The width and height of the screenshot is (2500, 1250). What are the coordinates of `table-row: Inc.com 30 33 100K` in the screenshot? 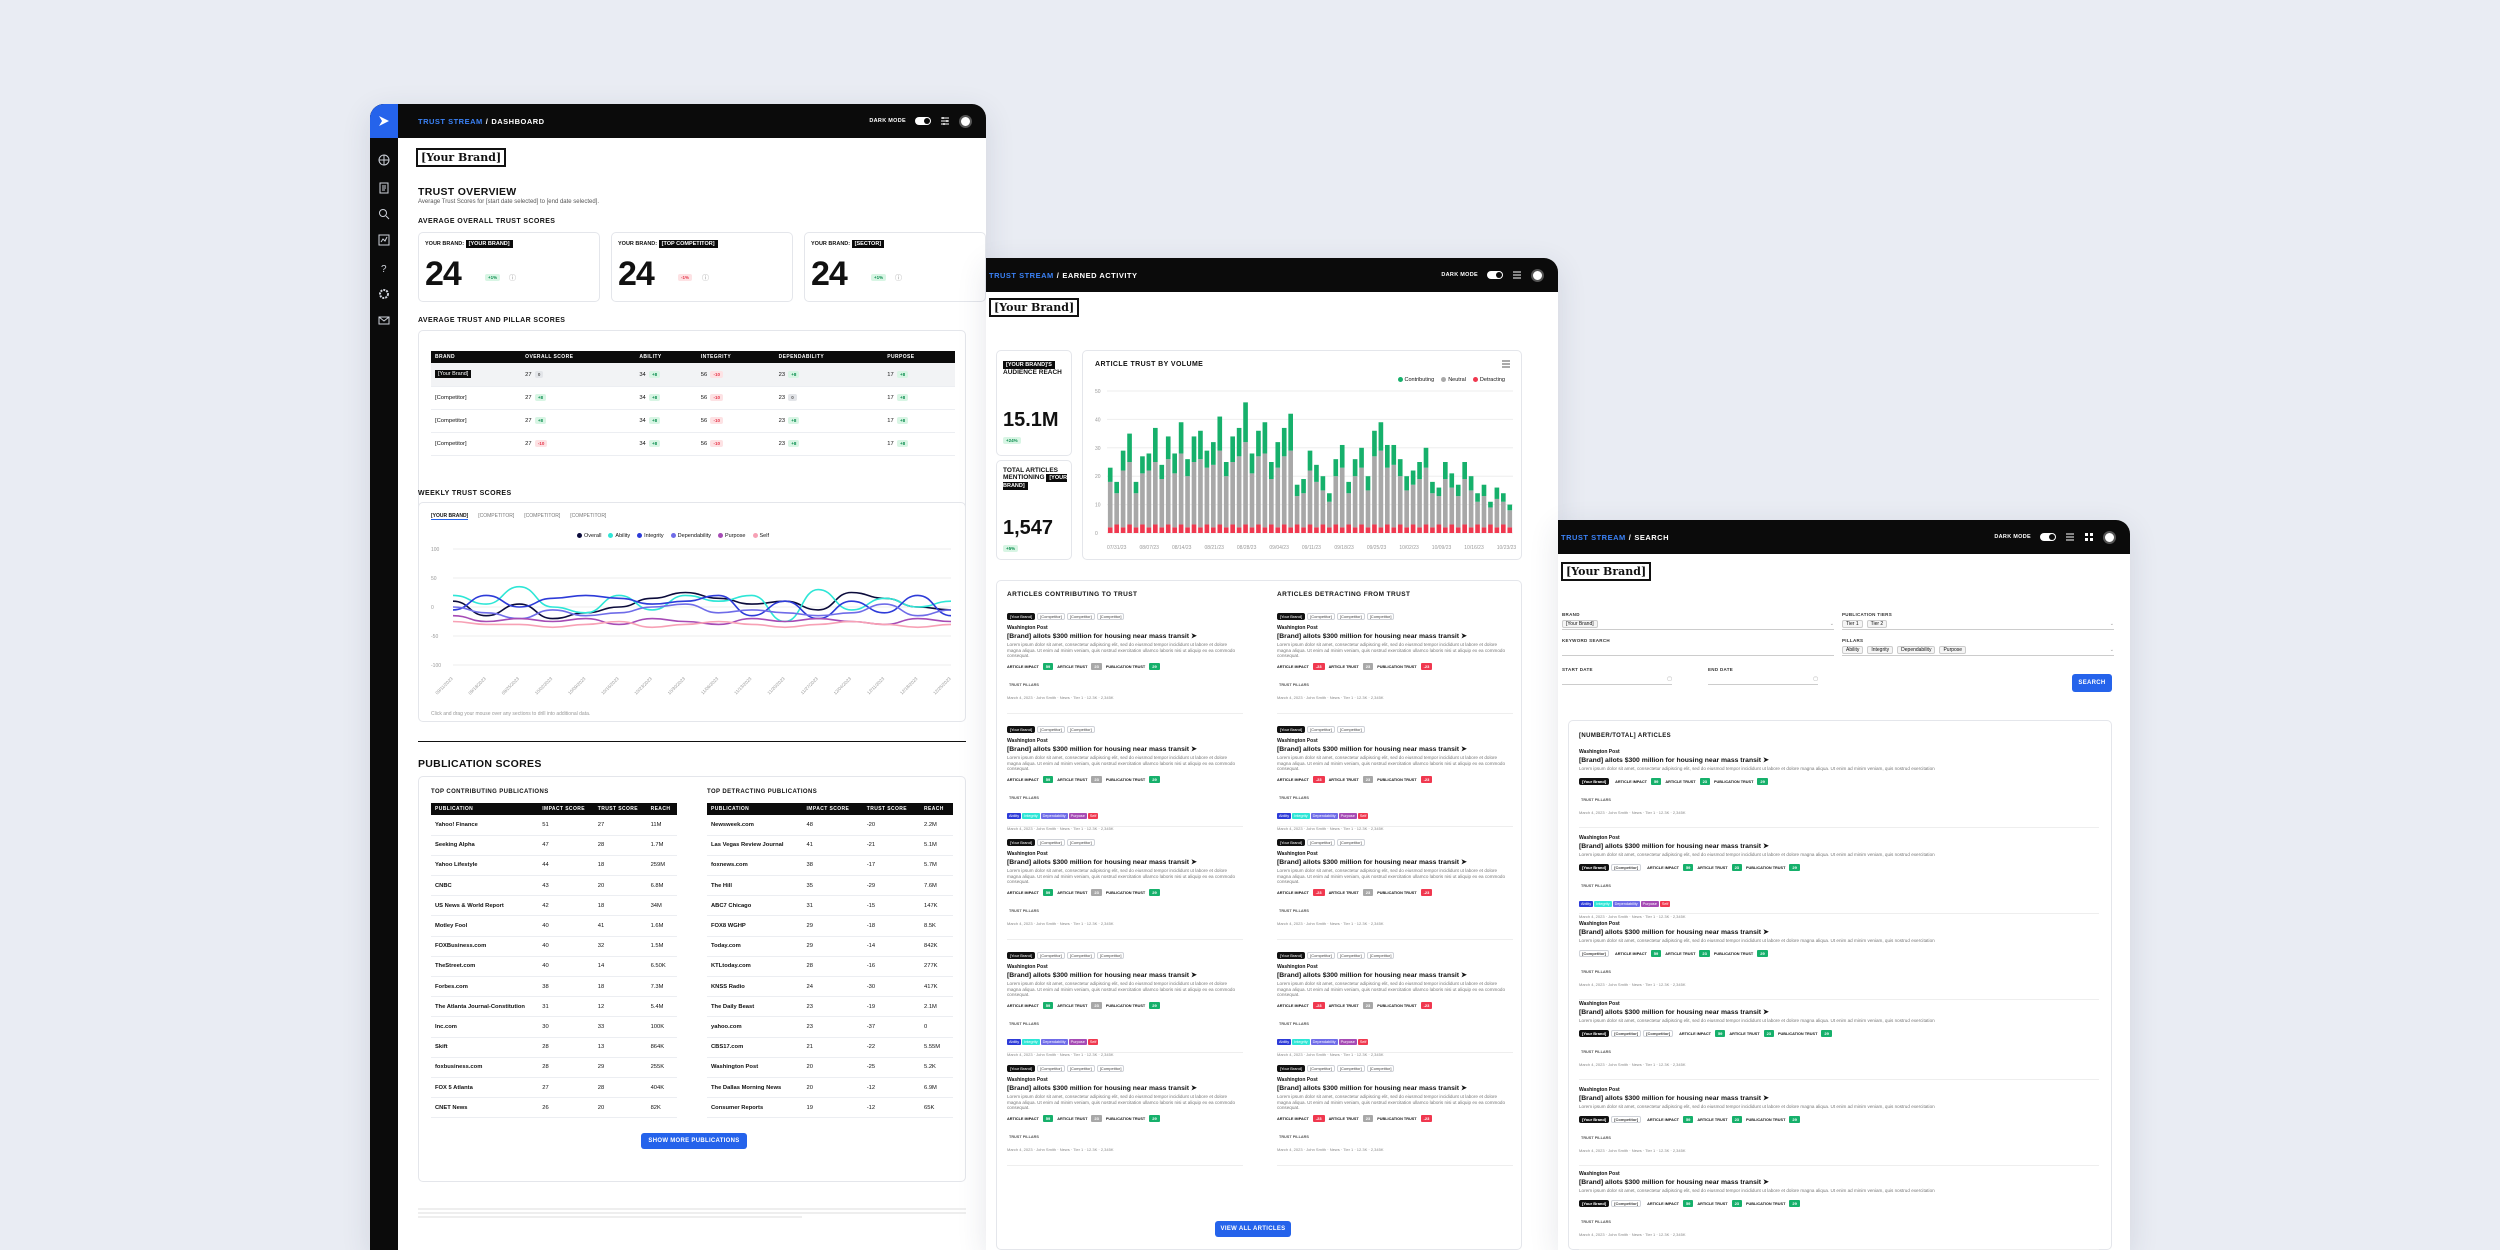 It's located at (554, 1027).